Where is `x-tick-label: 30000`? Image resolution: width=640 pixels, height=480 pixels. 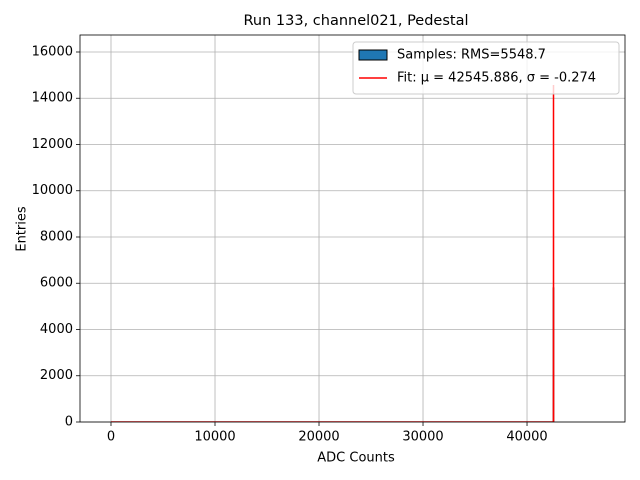 x-tick-label: 30000 is located at coordinates (422, 437).